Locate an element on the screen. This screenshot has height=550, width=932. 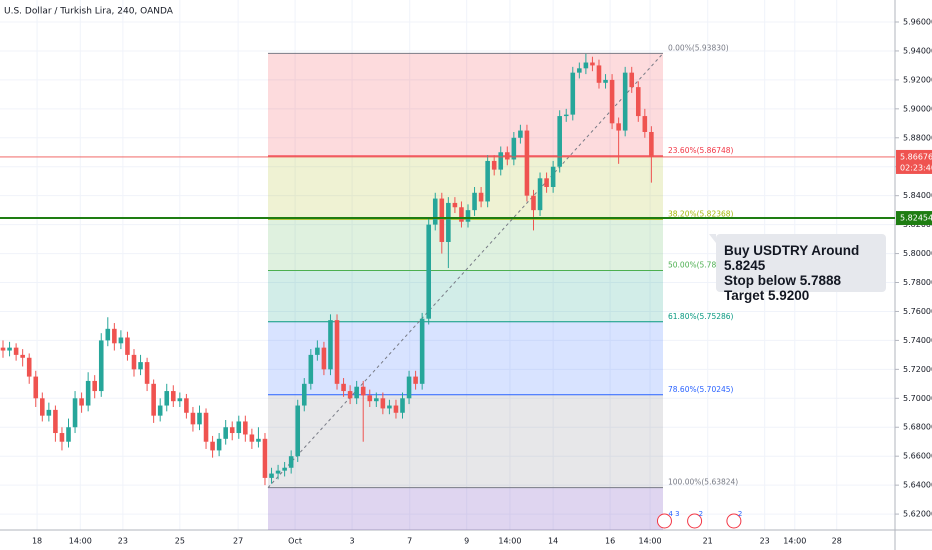
y-tick-label: 5.84000 is located at coordinates (917, 195).